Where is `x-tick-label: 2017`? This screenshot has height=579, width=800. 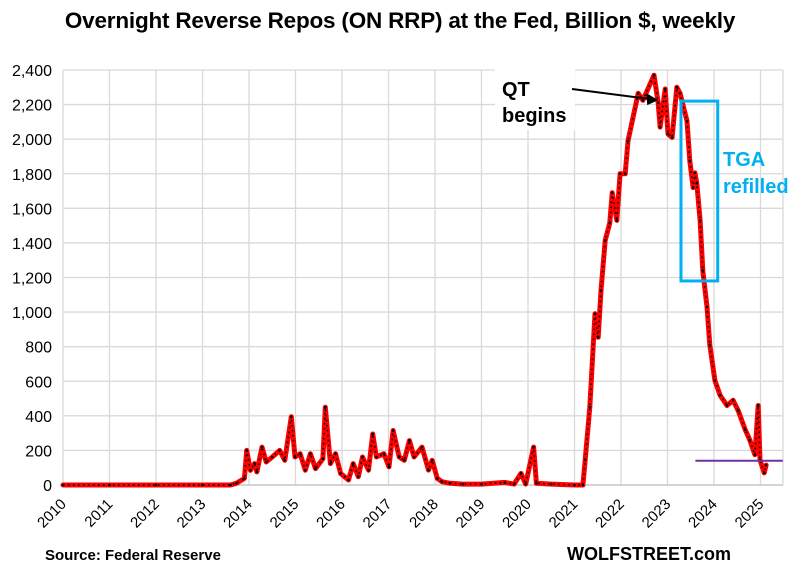
x-tick-label: 2017 is located at coordinates (378, 514).